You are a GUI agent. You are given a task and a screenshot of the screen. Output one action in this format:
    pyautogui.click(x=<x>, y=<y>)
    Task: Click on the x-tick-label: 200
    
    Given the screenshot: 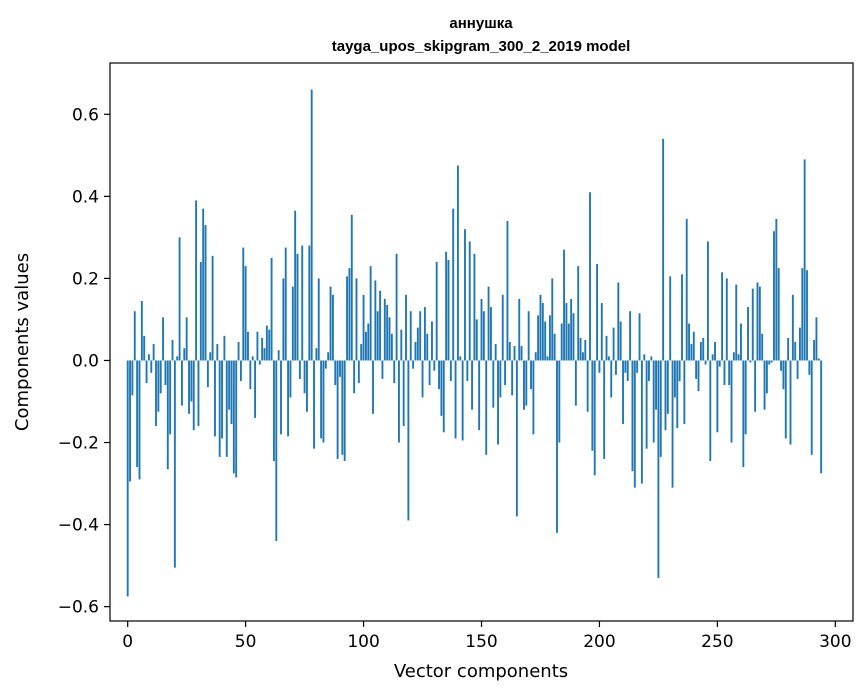 What is the action you would take?
    pyautogui.click(x=599, y=642)
    